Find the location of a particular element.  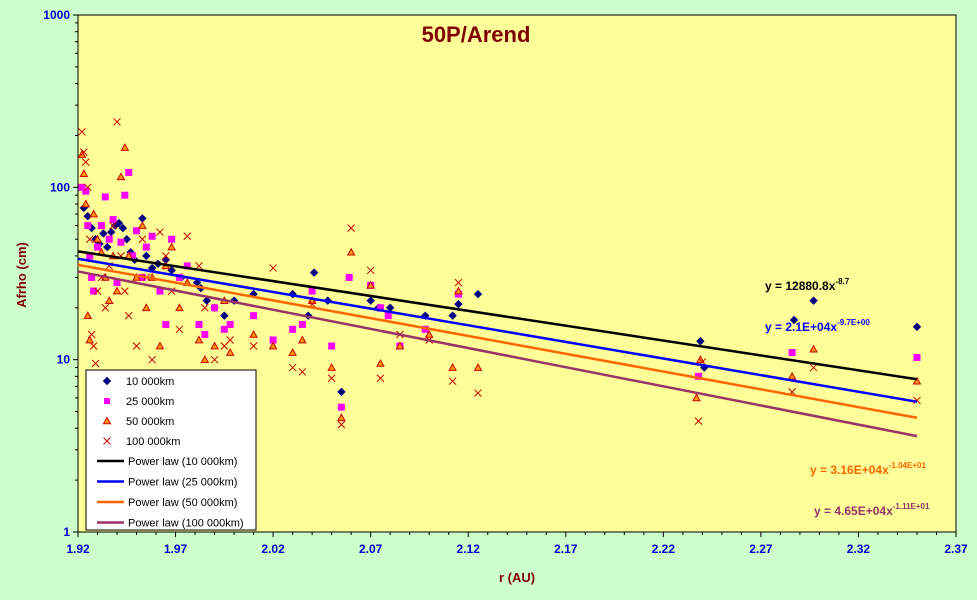

trendline-equation: y = 3.16E+04x-1.04E+01 is located at coordinates (868, 469).